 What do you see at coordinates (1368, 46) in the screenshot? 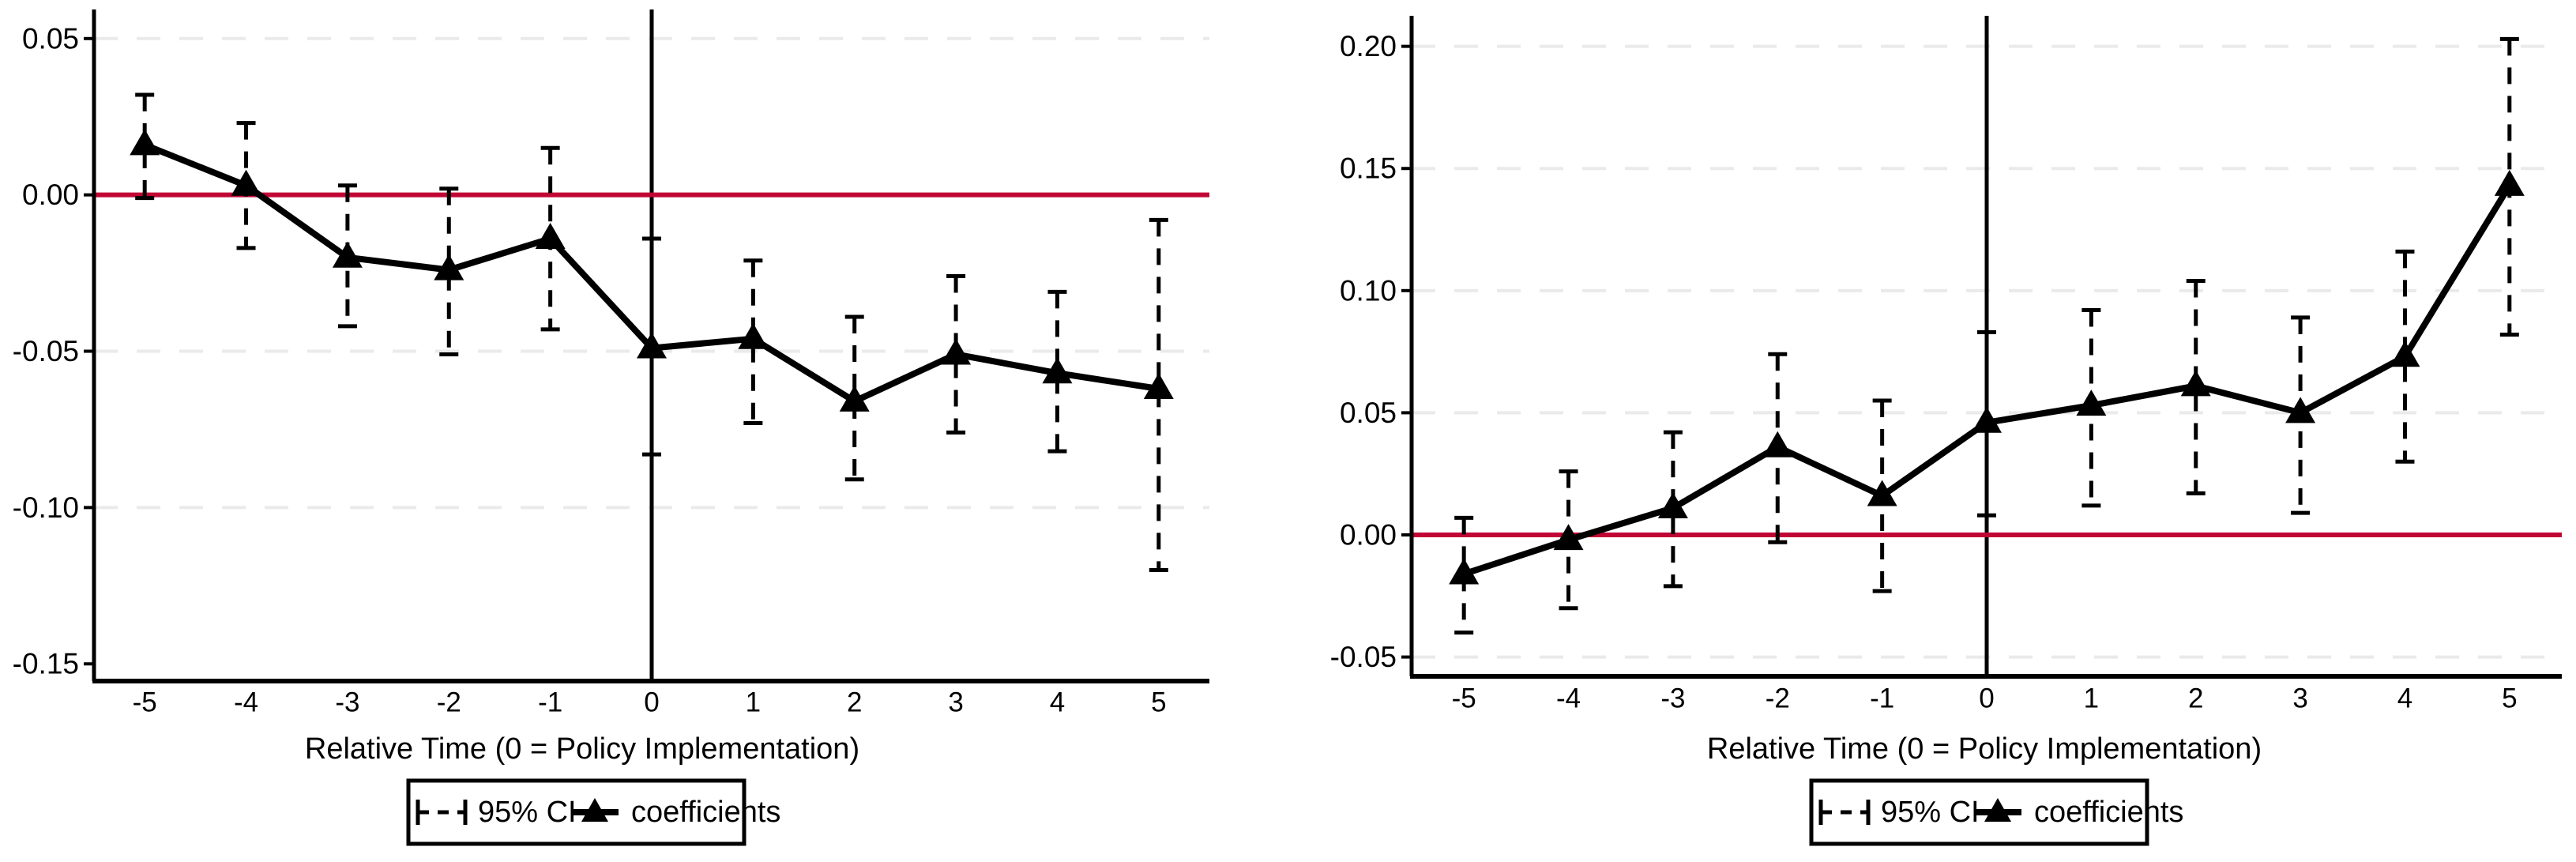
I see `y-tick-label: 0.20` at bounding box center [1368, 46].